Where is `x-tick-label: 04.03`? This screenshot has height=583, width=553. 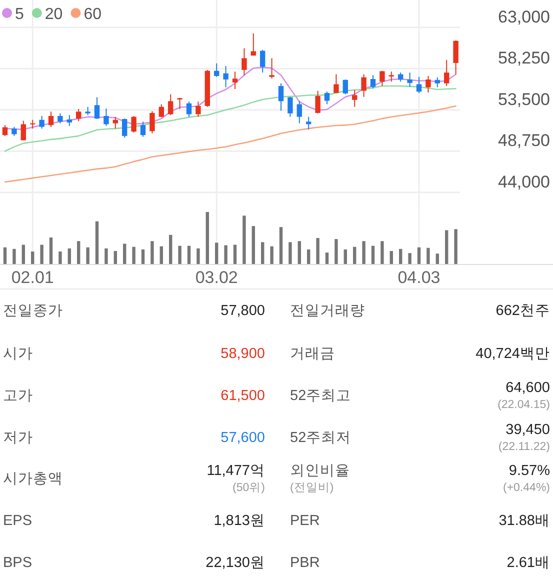 x-tick-label: 04.03 is located at coordinates (419, 277).